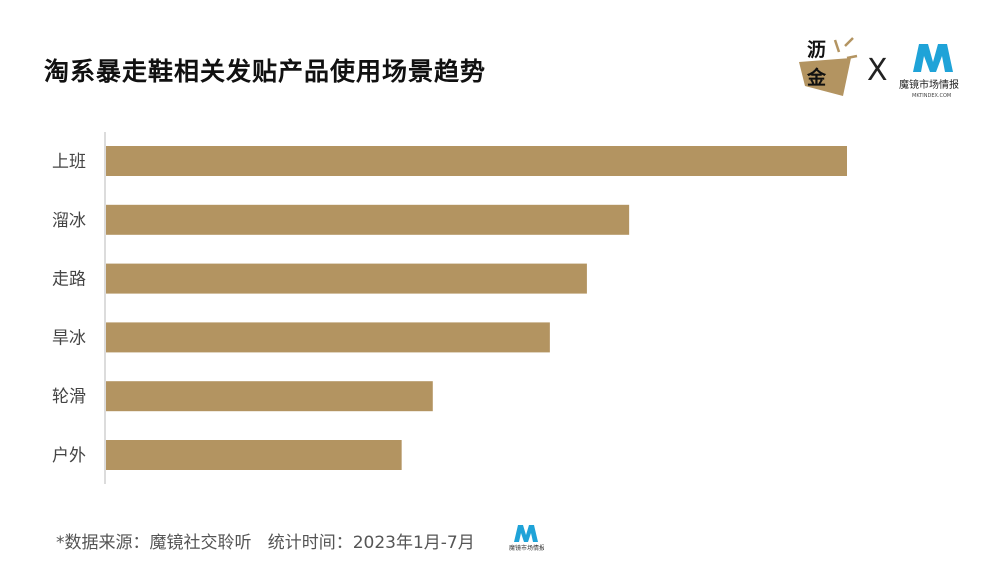 The width and height of the screenshot is (991, 581). Describe the element at coordinates (69, 456) in the screenshot. I see `category-label: 户外` at that location.